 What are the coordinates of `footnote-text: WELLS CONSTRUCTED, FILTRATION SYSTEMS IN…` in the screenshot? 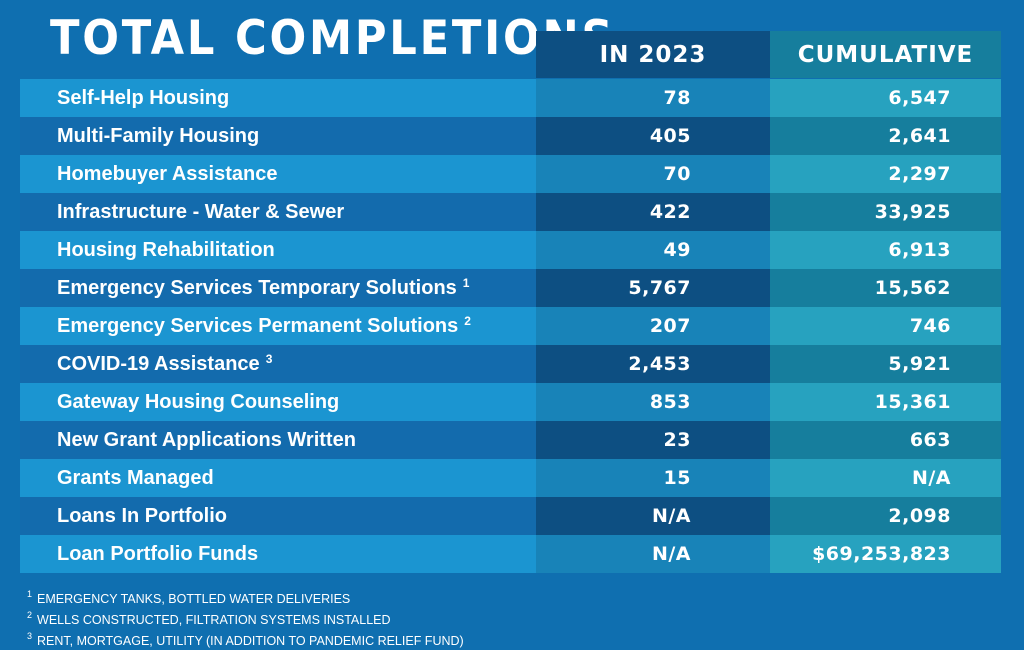 It's located at (214, 620).